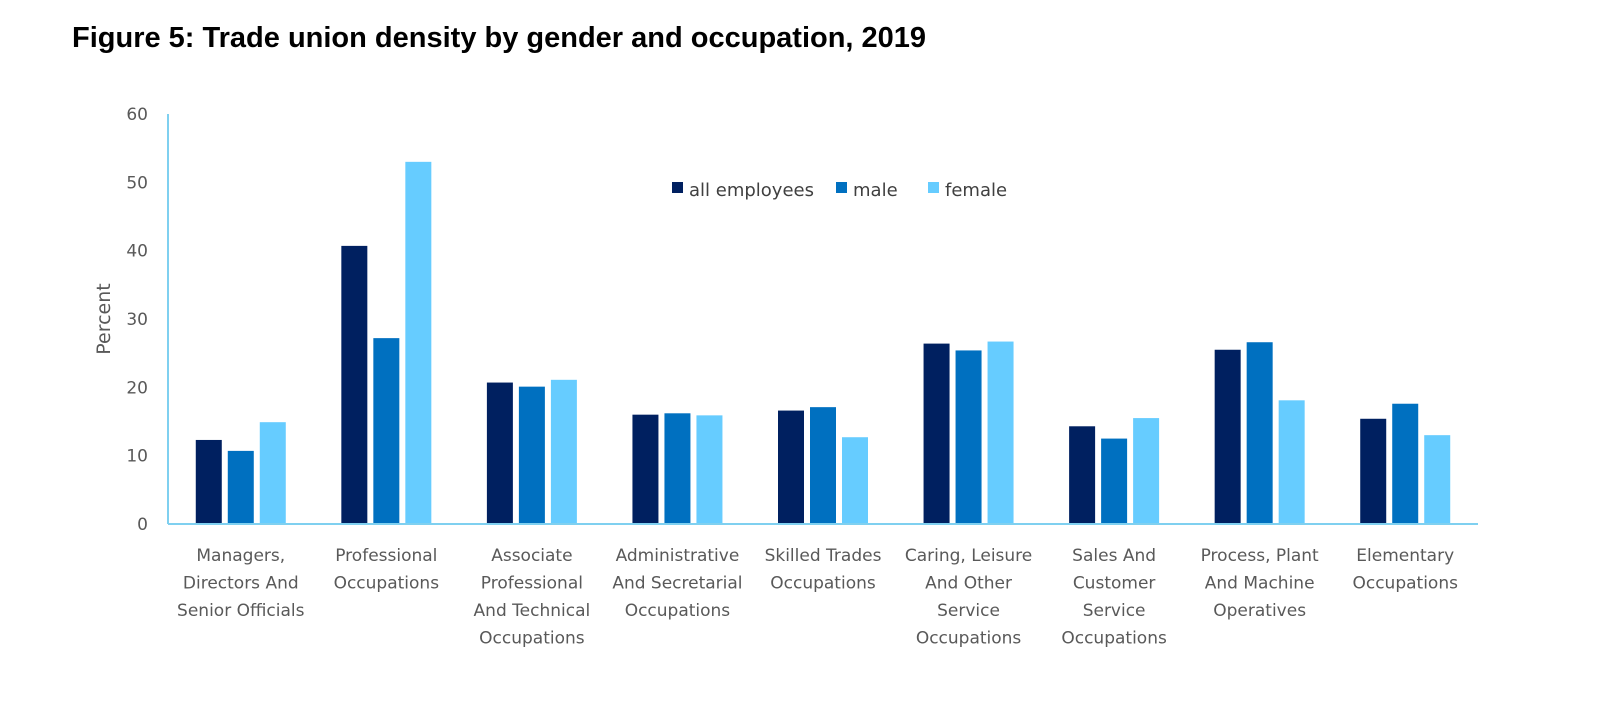 Image resolution: width=1600 pixels, height=707 pixels. I want to click on x-tick-label: Process, Plant And Machine Operatives, so click(1260, 583).